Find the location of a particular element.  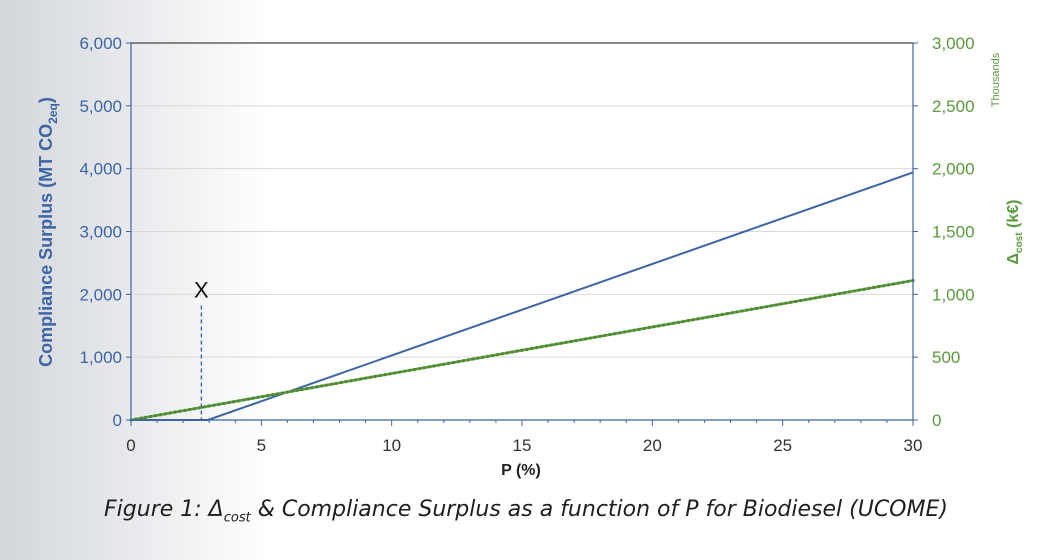

left-tick-label: 5,000 is located at coordinates (100, 106).